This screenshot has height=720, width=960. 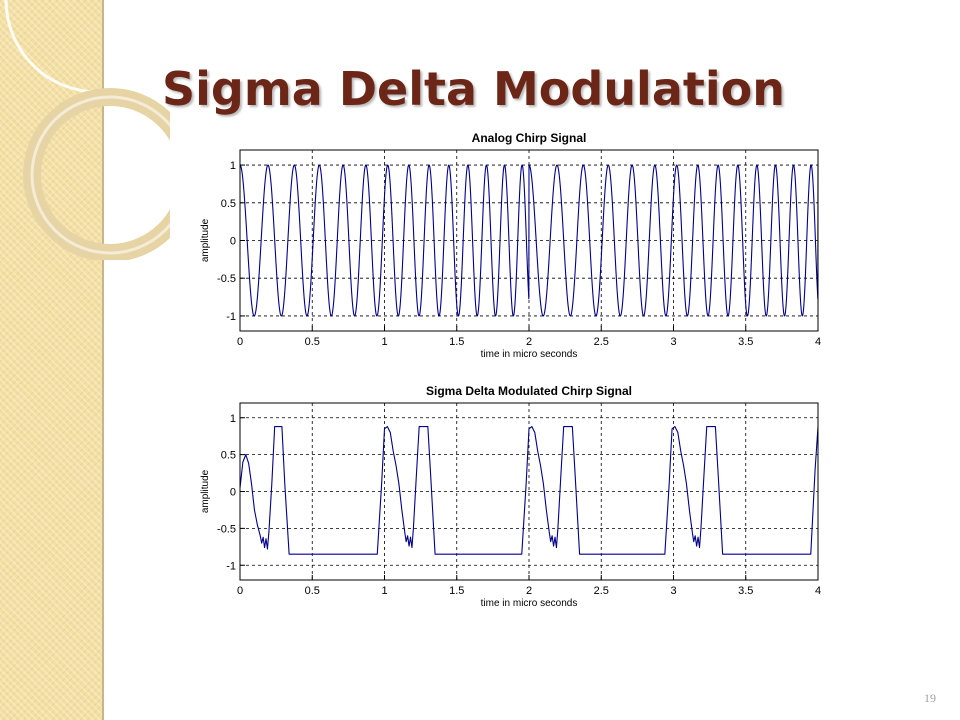 I want to click on chart2-x-tick-label: 3.5, so click(x=745, y=591).